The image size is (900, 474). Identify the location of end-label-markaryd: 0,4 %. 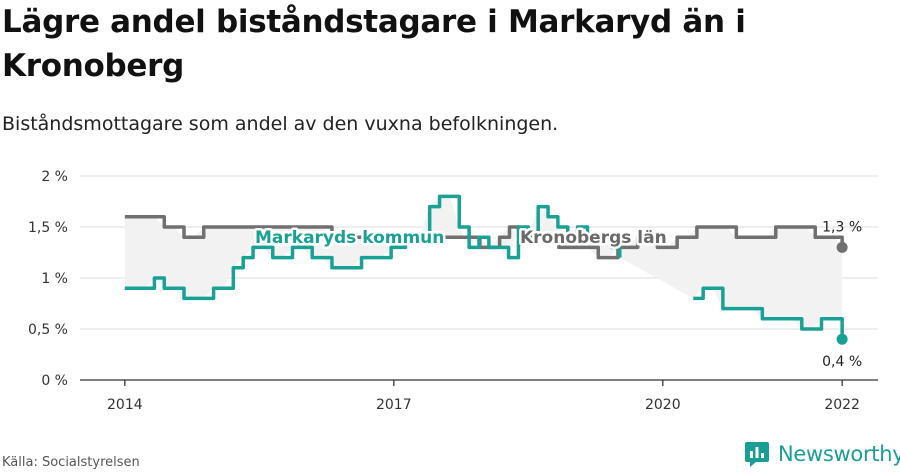
(842, 362).